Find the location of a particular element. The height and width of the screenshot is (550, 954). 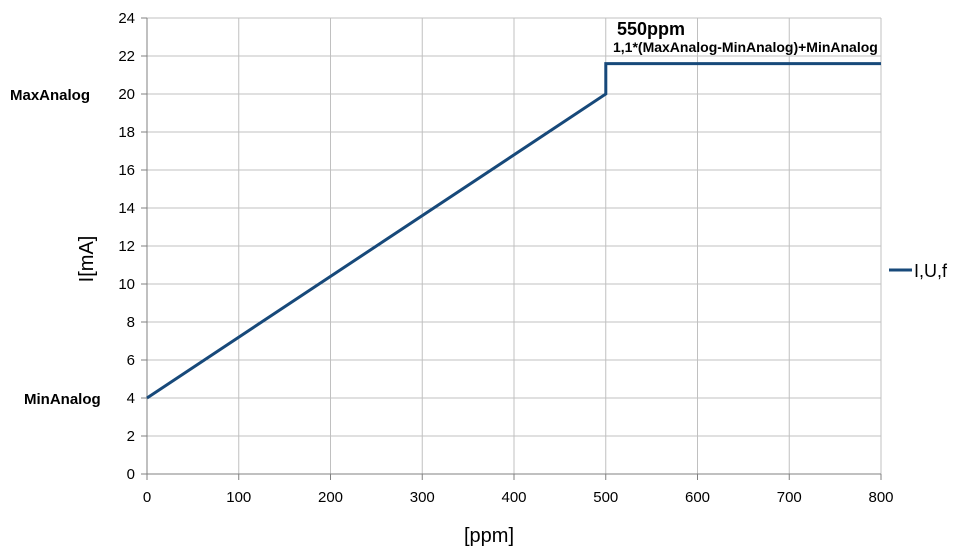

side-label-min: MinAnalog is located at coordinates (62, 399).